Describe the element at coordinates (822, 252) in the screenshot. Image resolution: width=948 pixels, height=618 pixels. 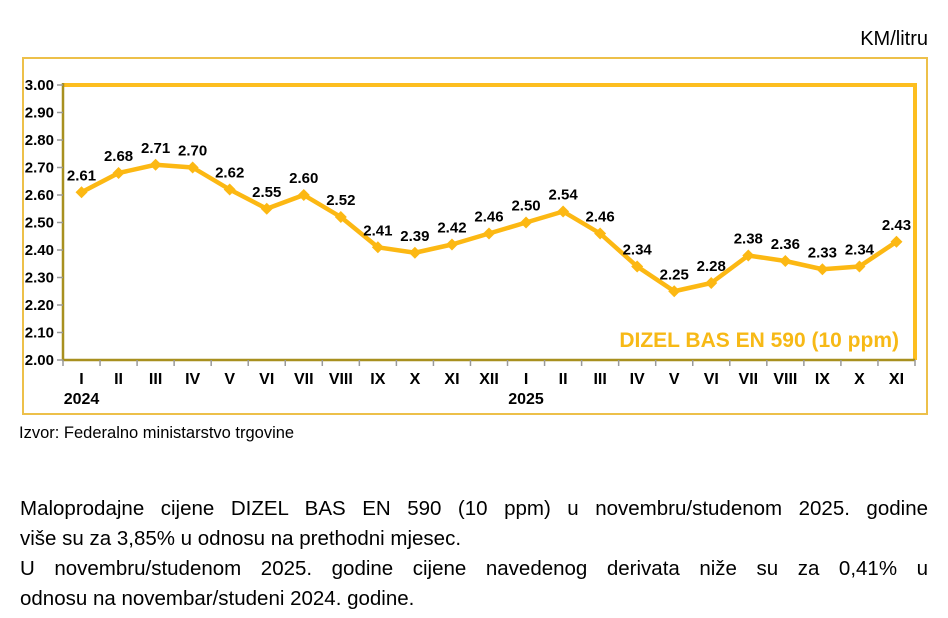
I see `data-point-label: 2.33` at that location.